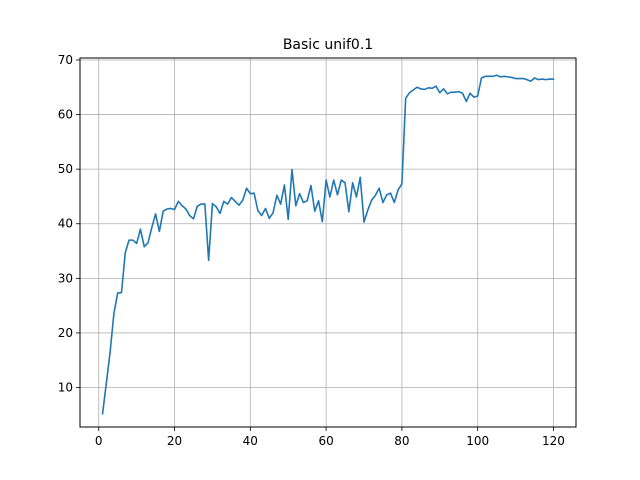 The width and height of the screenshot is (640, 480). What do you see at coordinates (65, 60) in the screenshot?
I see `y-tick-label: 70` at bounding box center [65, 60].